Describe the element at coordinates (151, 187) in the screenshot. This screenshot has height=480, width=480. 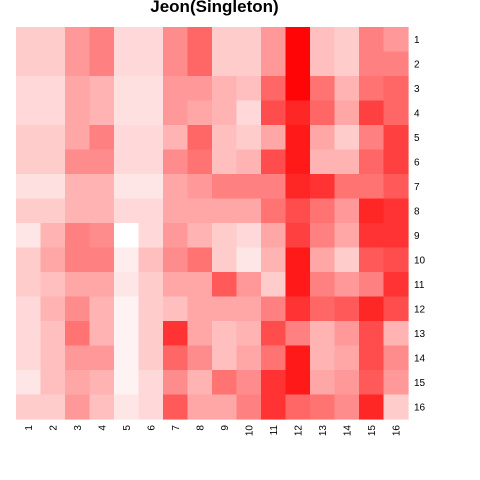
I see `heatmap-cell-r7-c6` at that location.